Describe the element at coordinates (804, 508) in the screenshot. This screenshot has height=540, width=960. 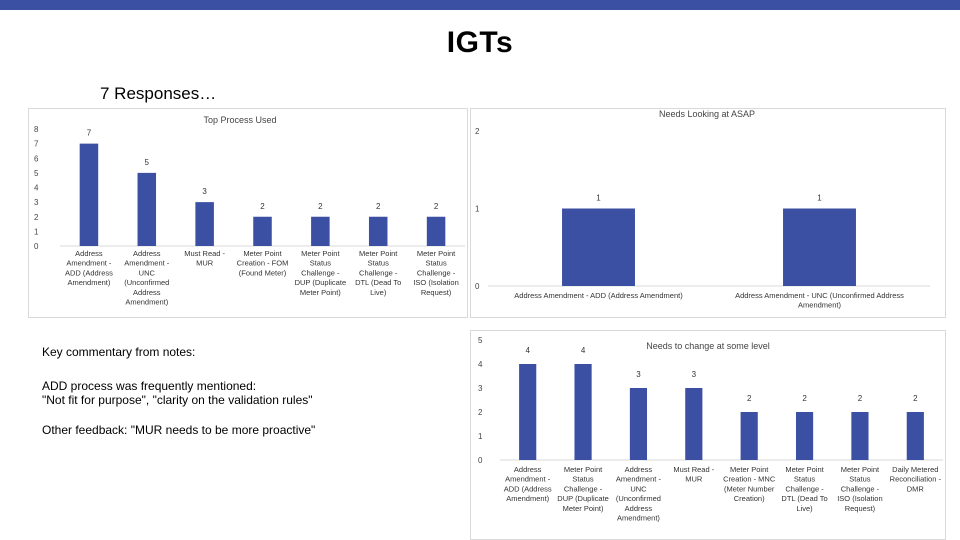
I see `x-tick-label-line: Live)` at that location.